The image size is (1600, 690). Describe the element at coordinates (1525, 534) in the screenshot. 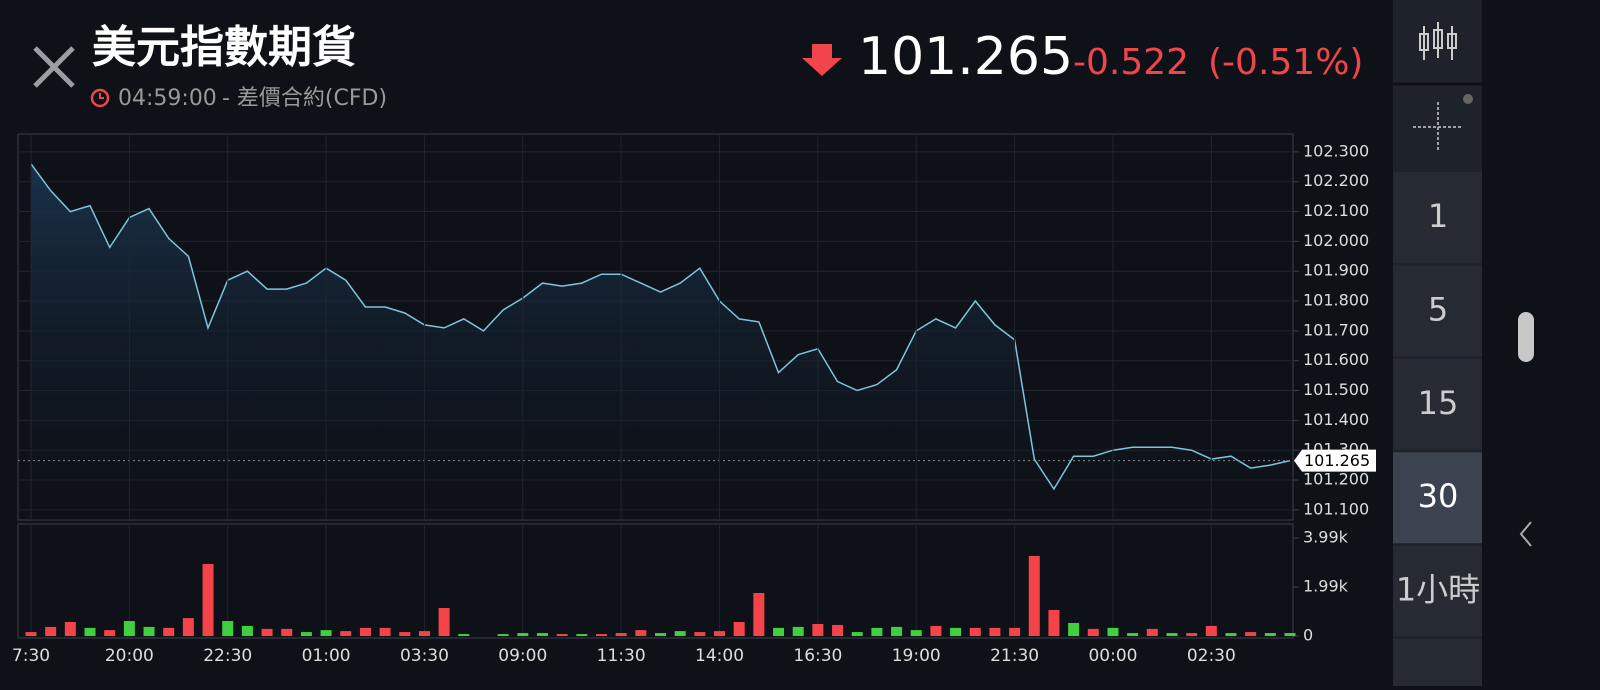

I see `collapse-arrow` at that location.